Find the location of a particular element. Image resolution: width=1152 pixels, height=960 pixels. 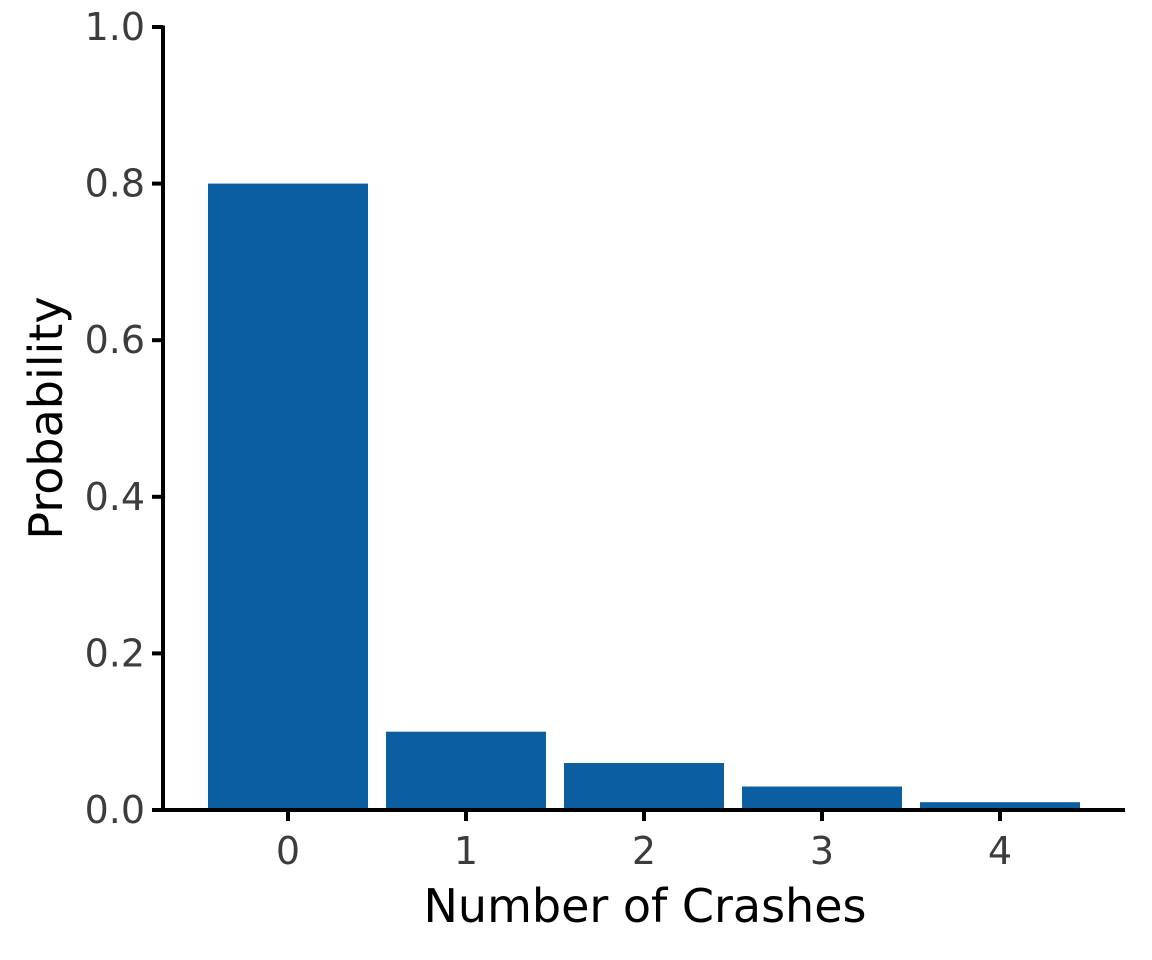

x-tick-label-3: 3 is located at coordinates (822, 851).